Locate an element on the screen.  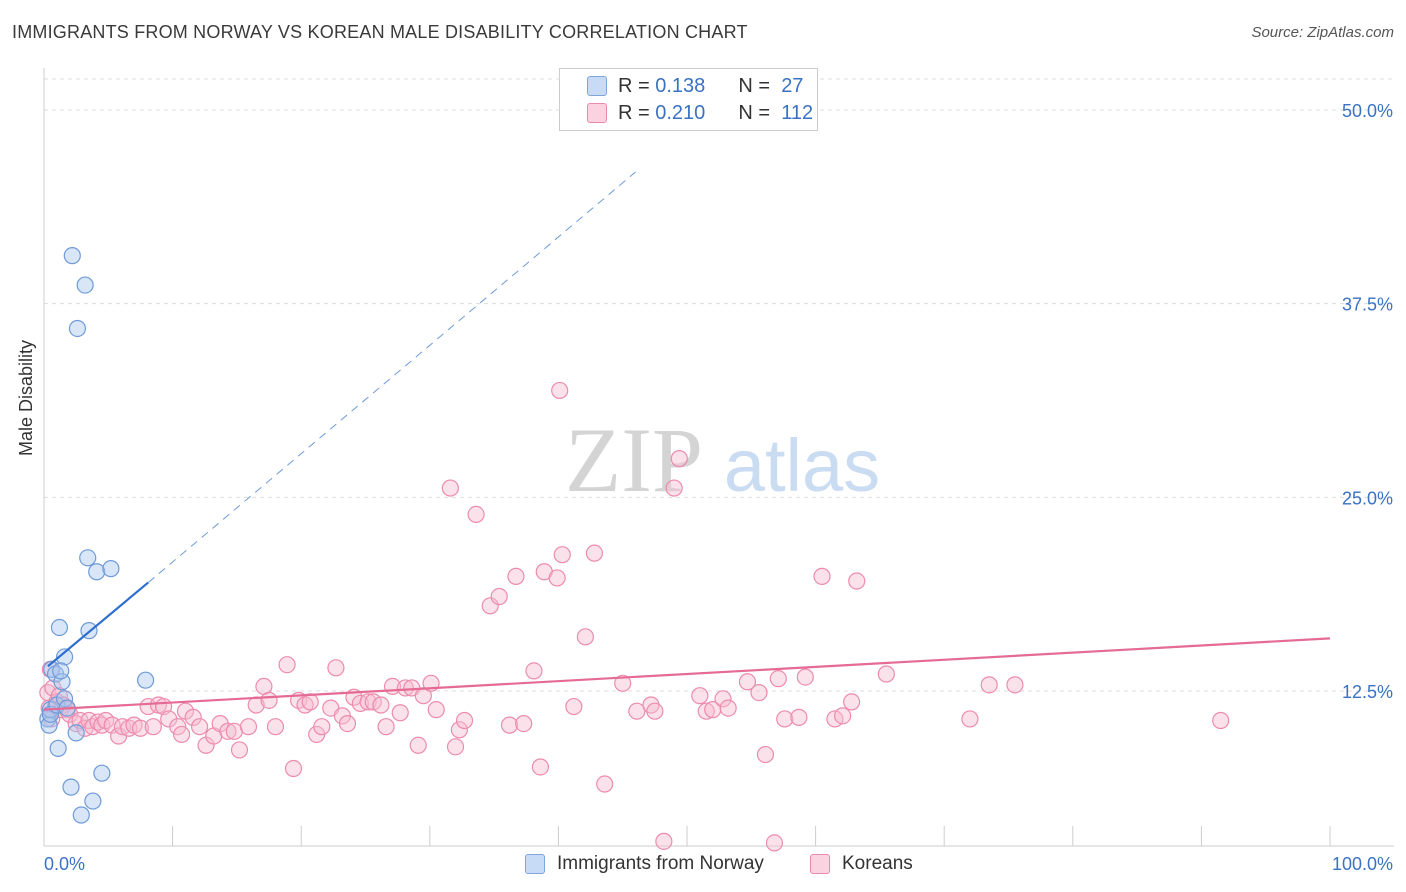
legend-r-value: 0.210 is located at coordinates (680, 112).